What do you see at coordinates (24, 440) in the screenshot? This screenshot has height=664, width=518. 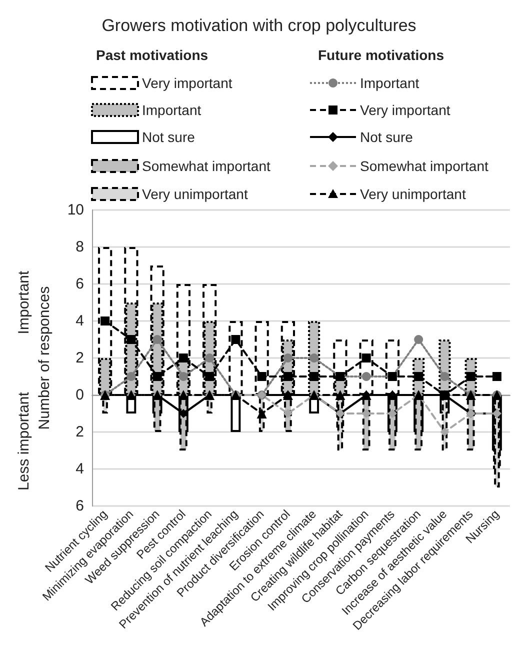 I see `text: Less important` at bounding box center [24, 440].